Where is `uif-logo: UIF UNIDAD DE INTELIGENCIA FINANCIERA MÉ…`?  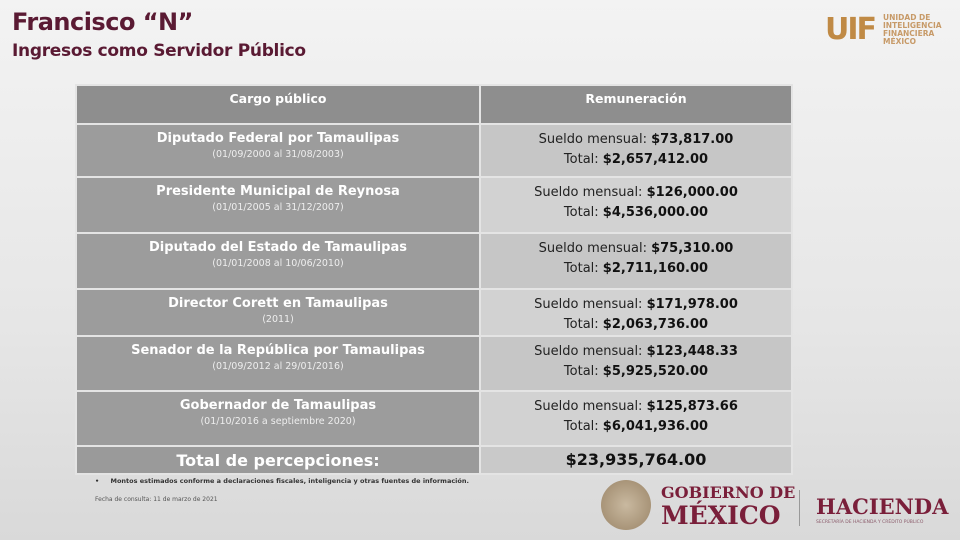
uif-logo: UIF UNIDAD DE INTELIGENCIA FINANCIERA MÉ… is located at coordinates (883, 29).